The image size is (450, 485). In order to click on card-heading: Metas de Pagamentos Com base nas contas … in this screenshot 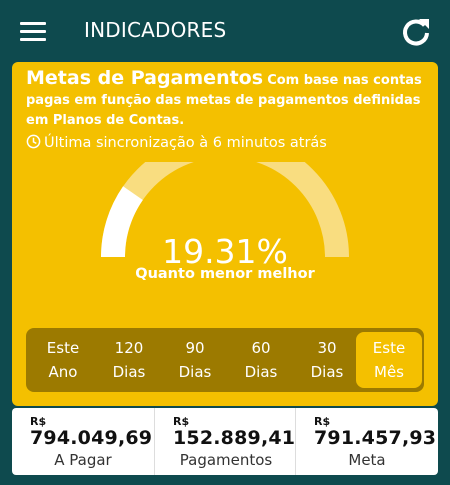, I will do `click(226, 99)`.